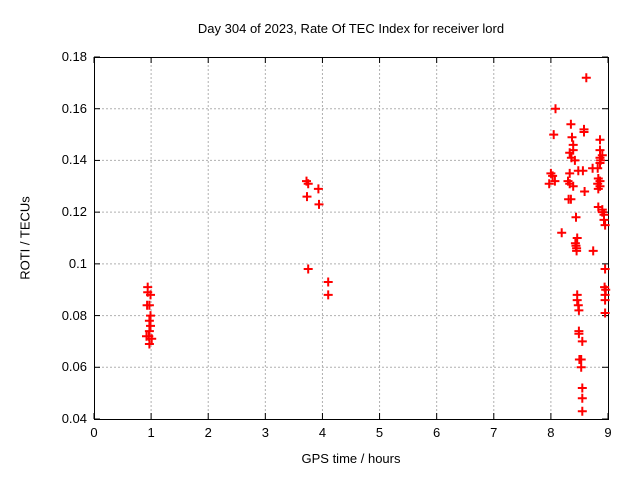 Image resolution: width=640 pixels, height=480 pixels. I want to click on x-tick-label: 8, so click(551, 432).